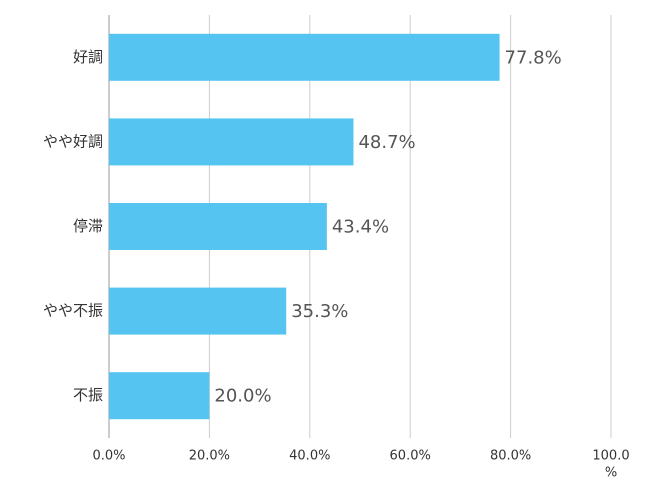 This screenshot has height=498, width=660. What do you see at coordinates (108, 456) in the screenshot?
I see `x-tick-label: 0.0%` at bounding box center [108, 456].